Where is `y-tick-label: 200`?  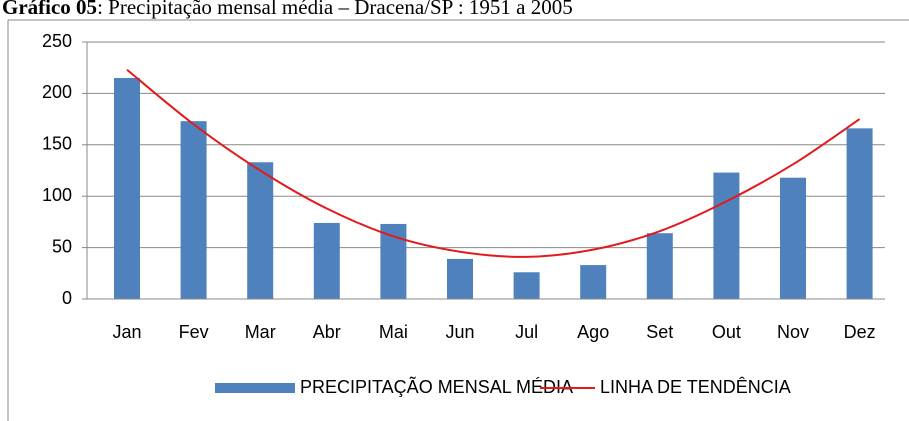 y-tick-label: 200 is located at coordinates (57, 92).